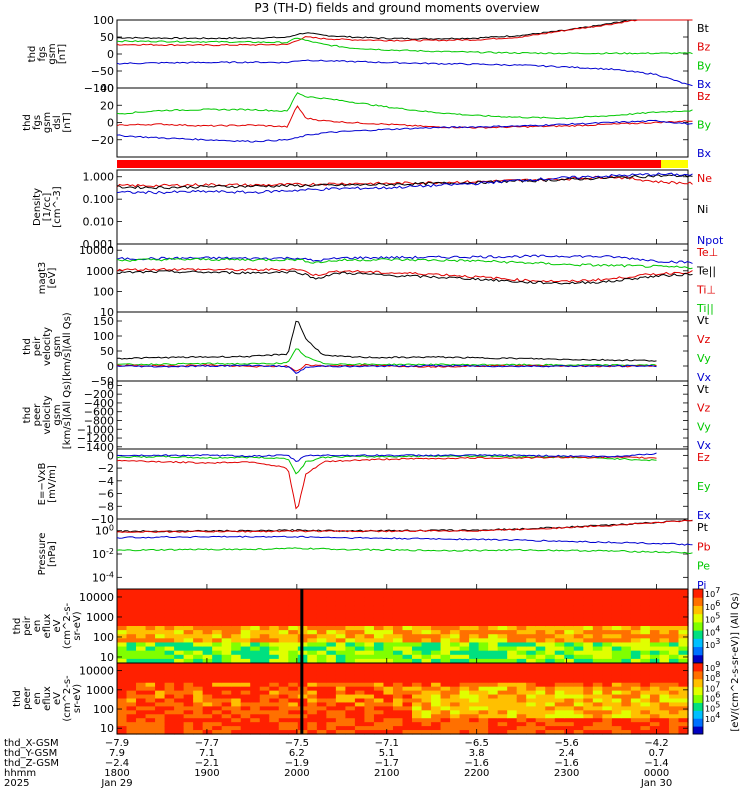  What do you see at coordinates (712, 666) in the screenshot?
I see `colorbar-tick-label: 10⁹` at bounding box center [712, 666].